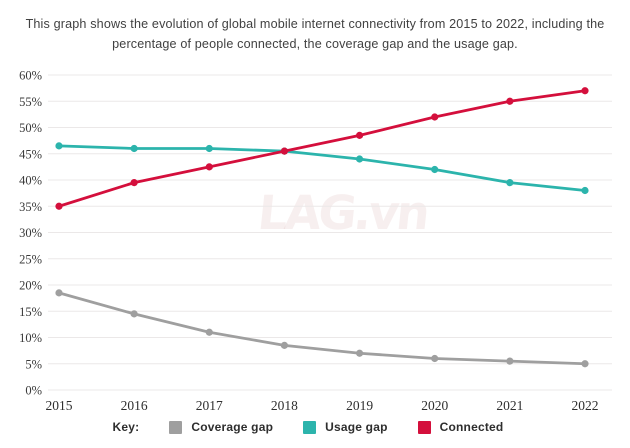  Describe the element at coordinates (585, 405) in the screenshot. I see `x-tick-label: 2022` at that location.